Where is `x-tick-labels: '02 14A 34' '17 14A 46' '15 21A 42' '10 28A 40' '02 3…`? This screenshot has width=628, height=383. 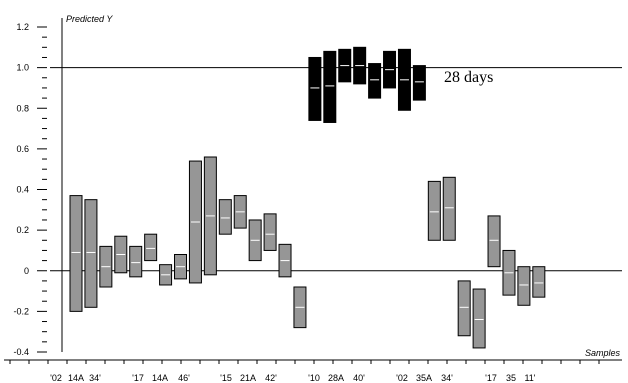
x-tick-labels: '02 14A 34' '17 14A 46' '15 21A 42' '10 28A 40' '02 3… is located at coordinates (293, 378).